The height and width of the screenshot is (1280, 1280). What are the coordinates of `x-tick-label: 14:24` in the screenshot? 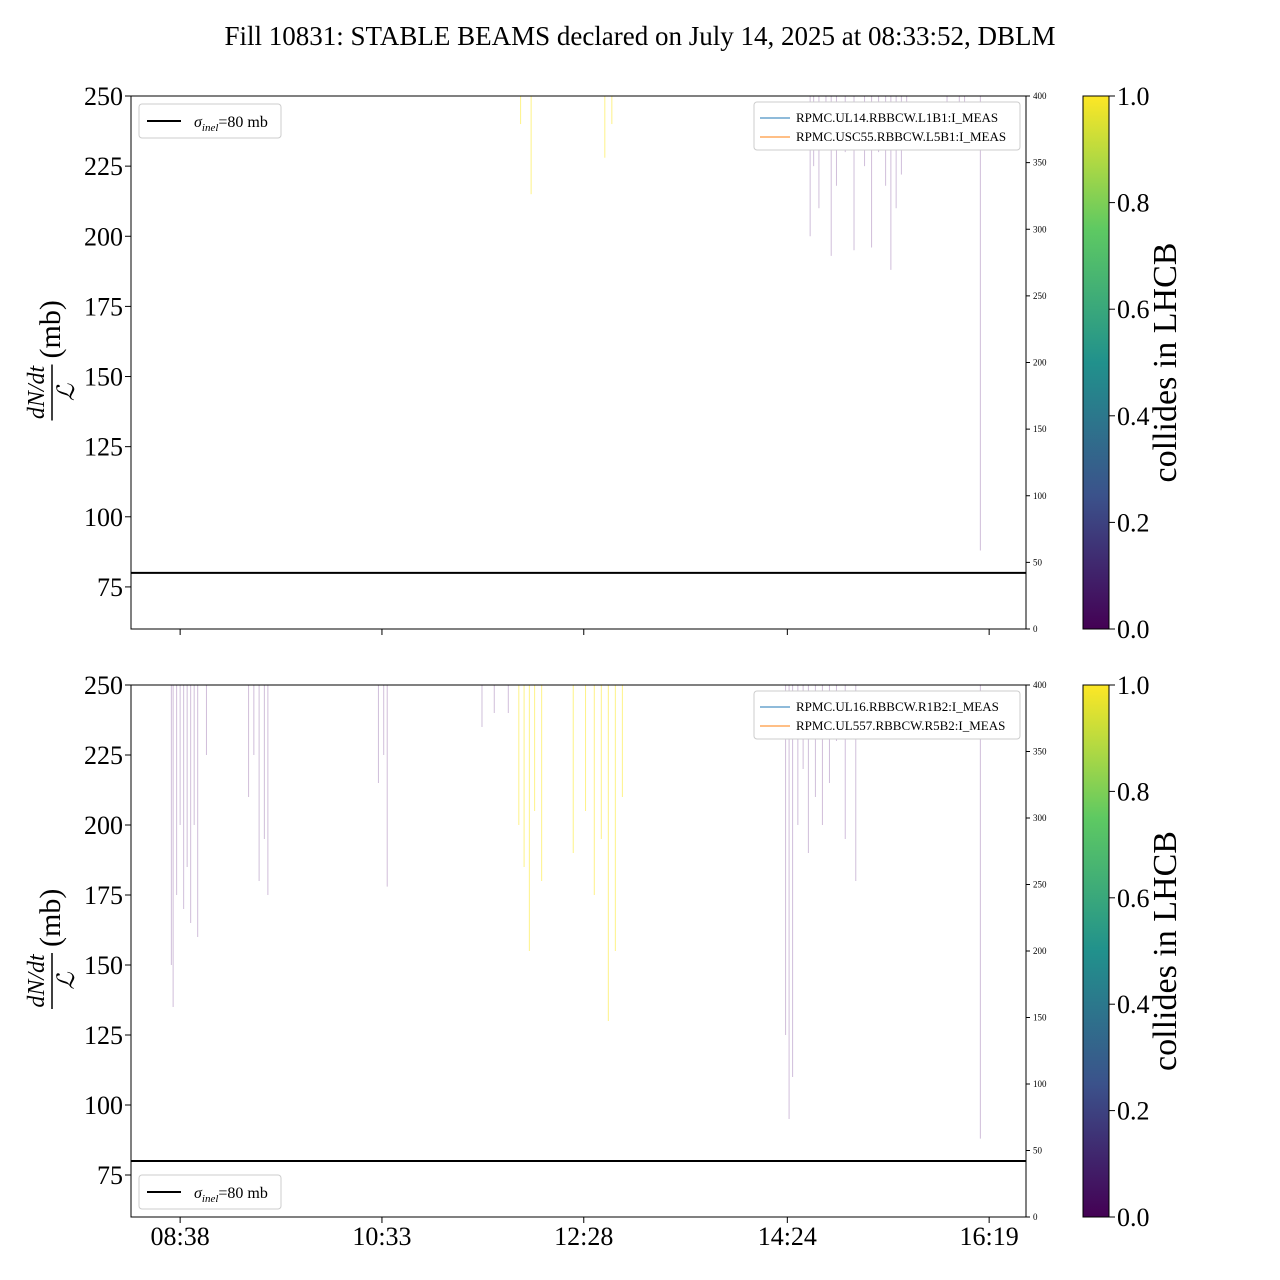 It's located at (787, 1236).